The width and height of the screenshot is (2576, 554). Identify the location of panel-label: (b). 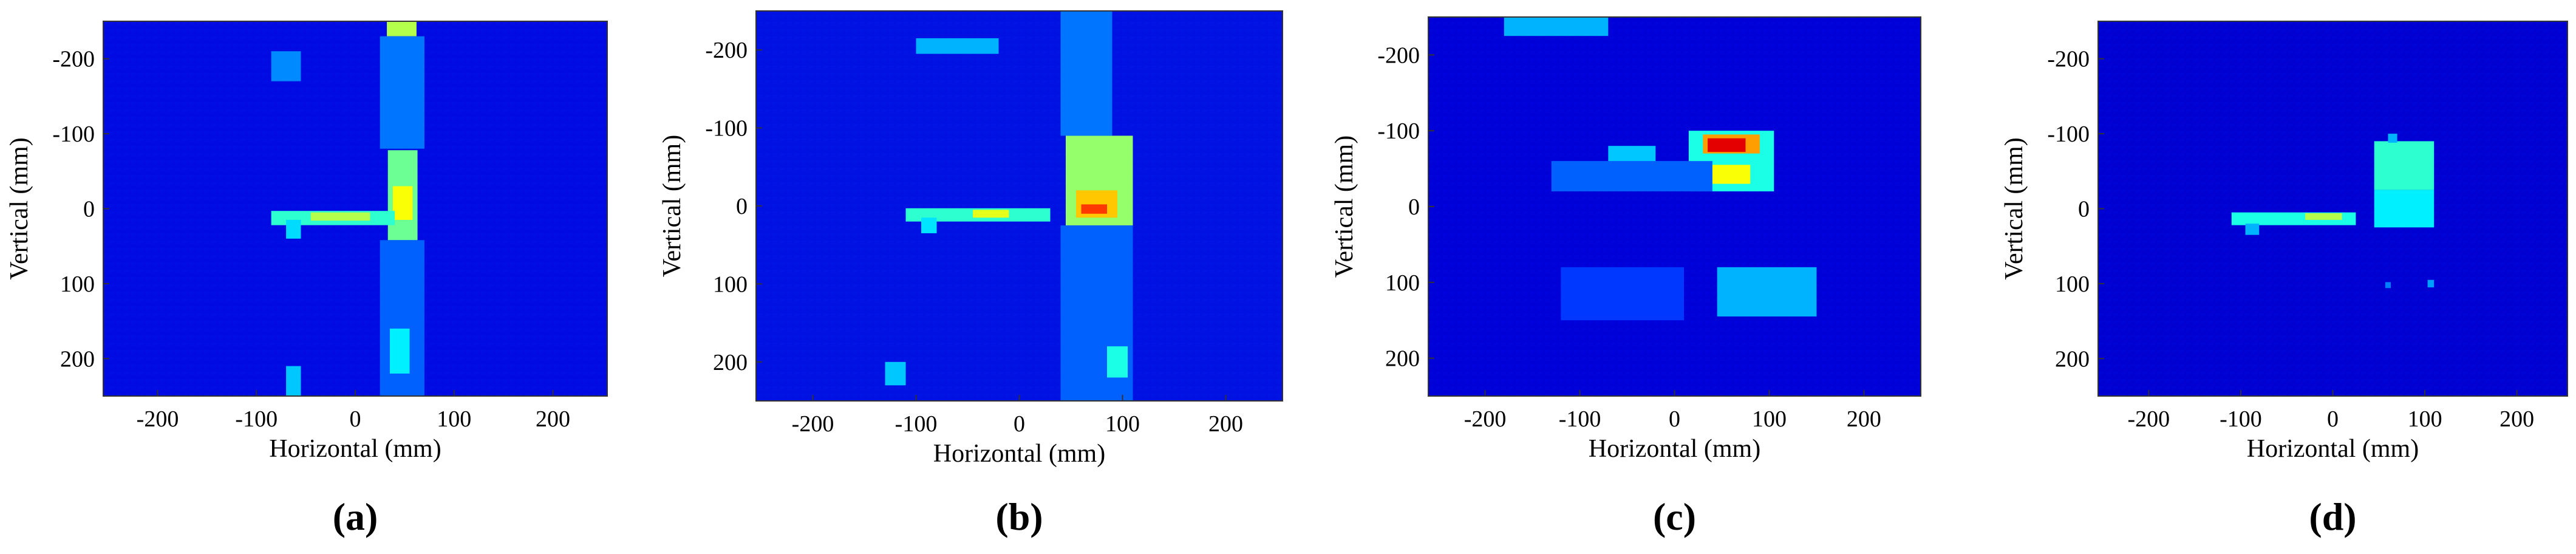
(1019, 516).